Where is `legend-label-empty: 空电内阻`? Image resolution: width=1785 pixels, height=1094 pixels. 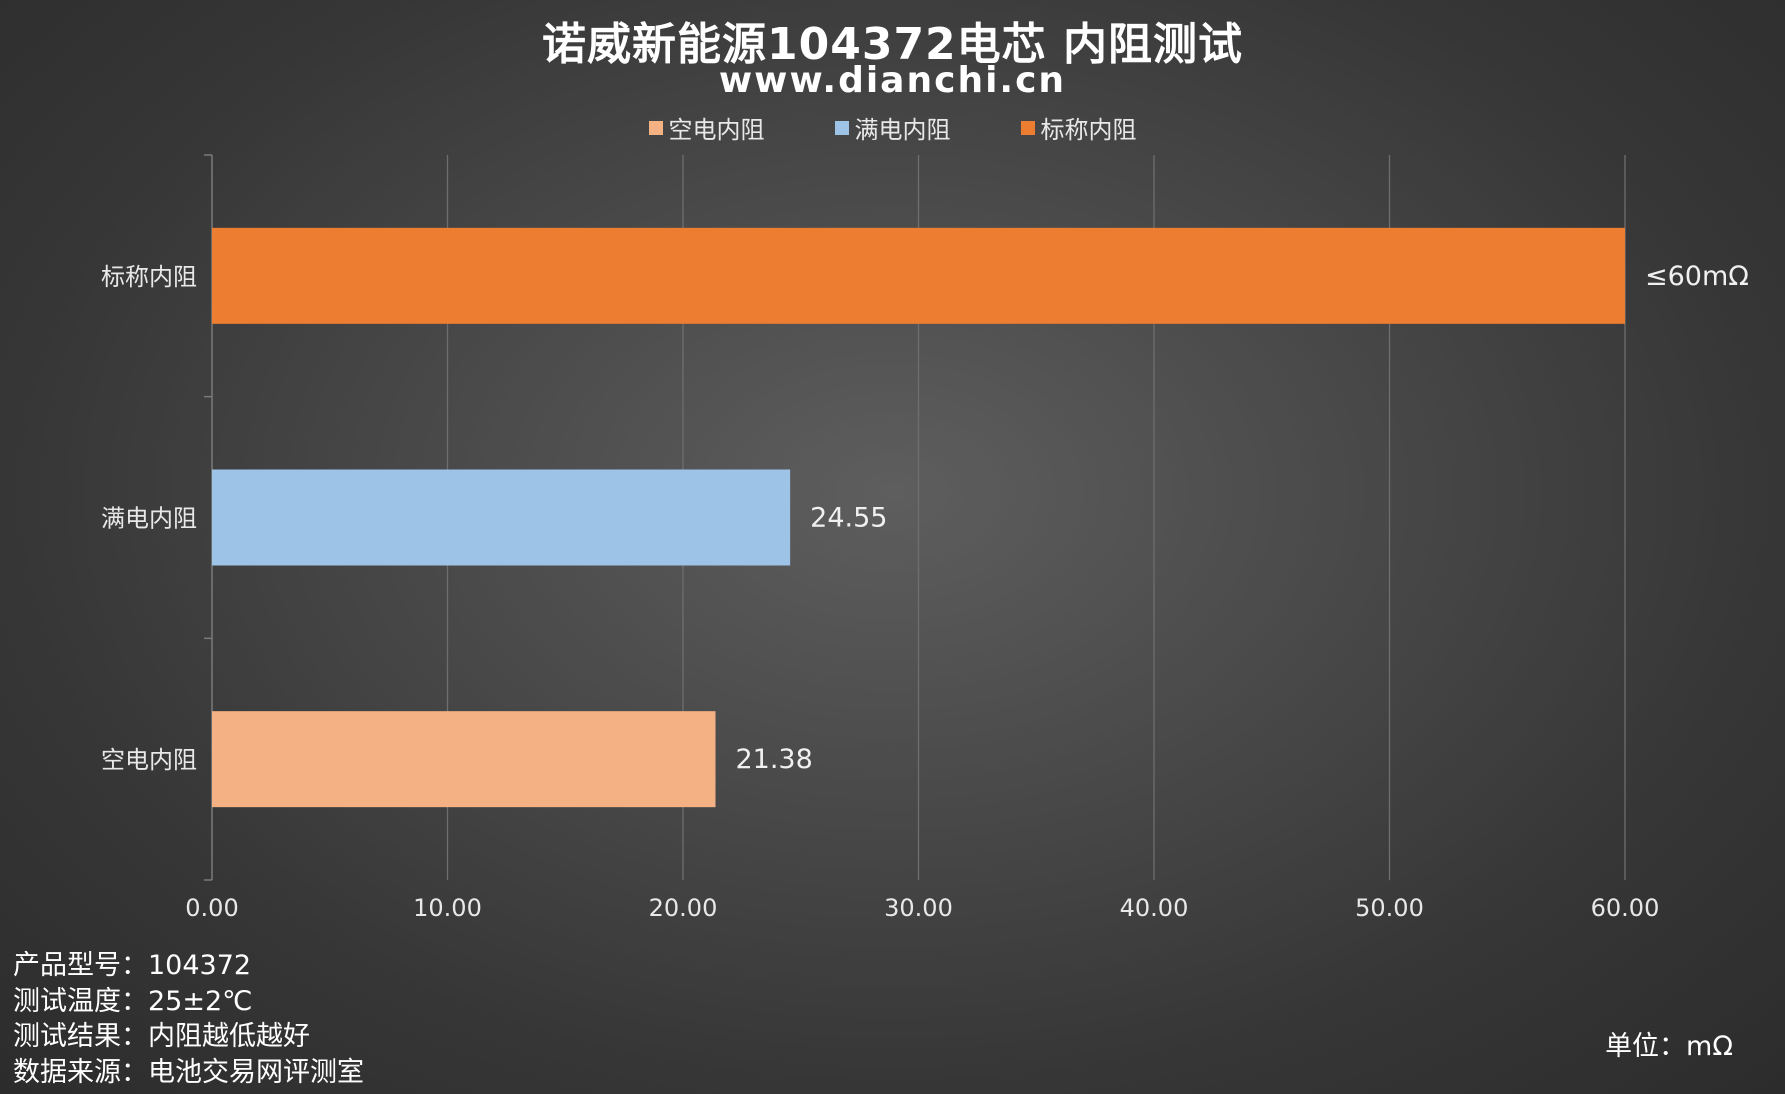
legend-label-empty: 空电内阻 is located at coordinates (716, 130).